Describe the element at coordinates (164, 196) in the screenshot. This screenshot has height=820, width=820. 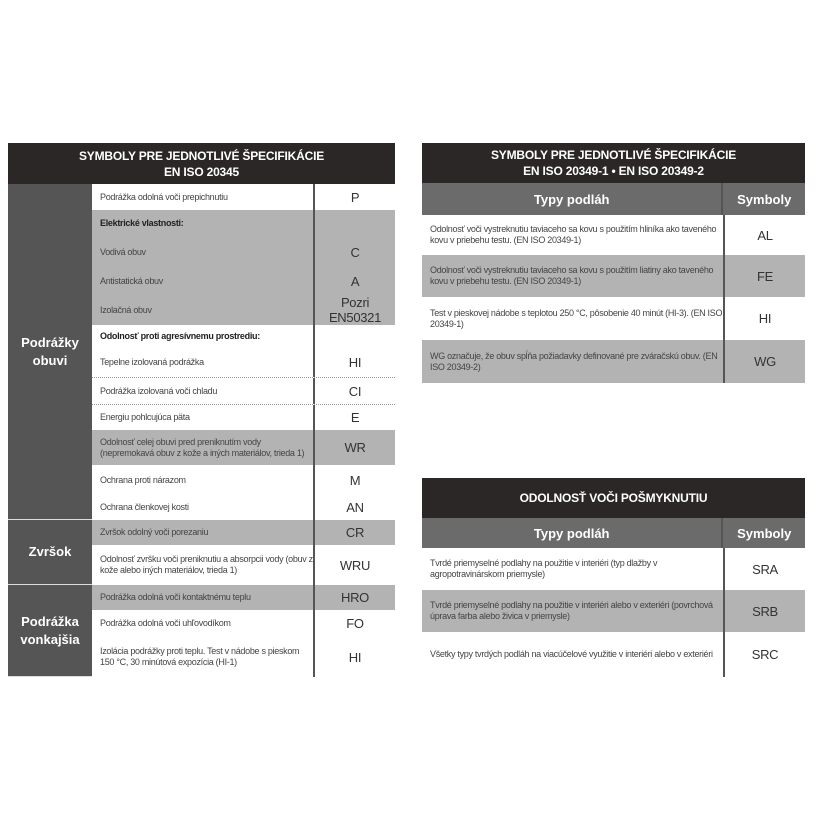
I see `row-description: Podrážka odolná voči prepichnutiu` at that location.